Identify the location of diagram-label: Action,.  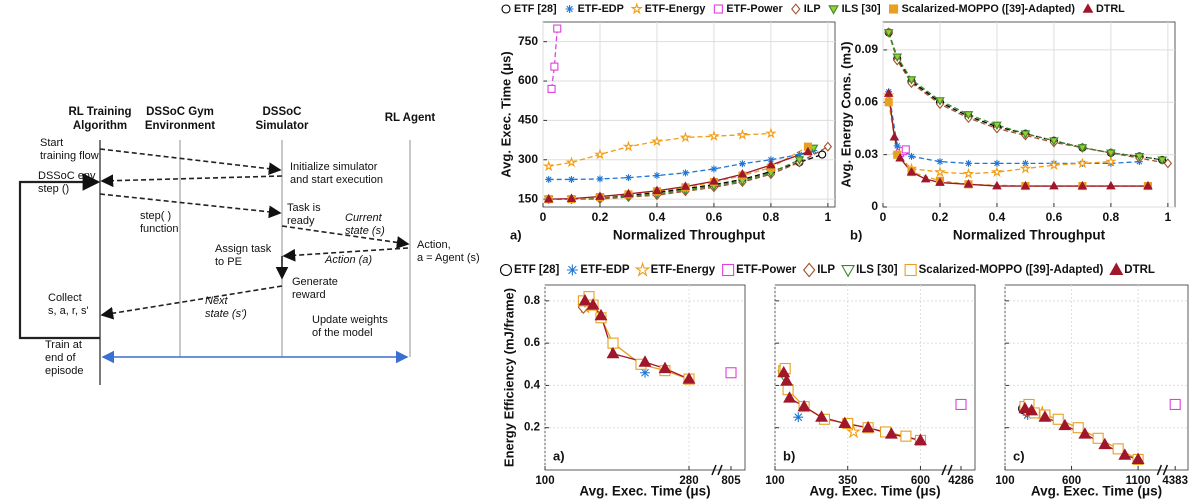
(434, 245).